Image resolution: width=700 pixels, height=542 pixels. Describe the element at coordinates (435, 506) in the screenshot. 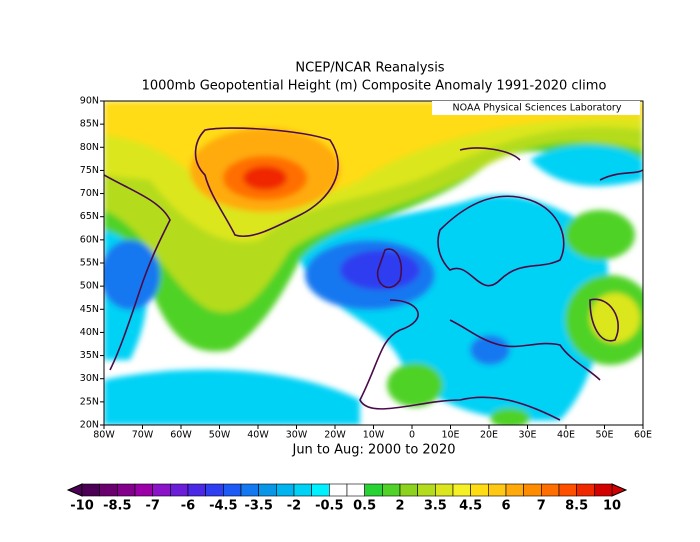

I see `colorbar-label: 3.5` at that location.